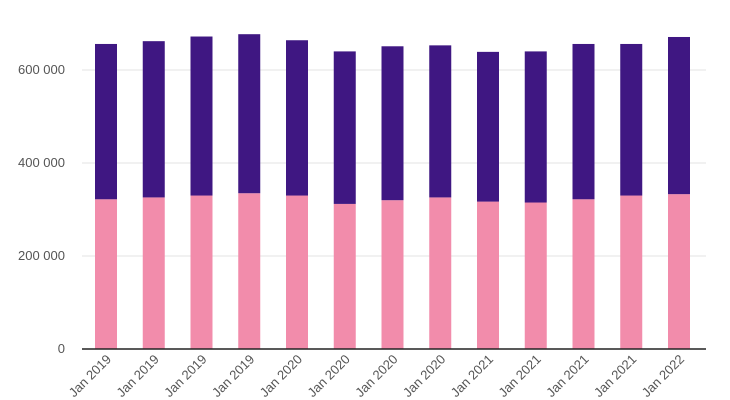 The height and width of the screenshot is (400, 730). What do you see at coordinates (41, 209) in the screenshot?
I see `y-axis-tick-labels: 0 200 000 400 000 600 000` at bounding box center [41, 209].